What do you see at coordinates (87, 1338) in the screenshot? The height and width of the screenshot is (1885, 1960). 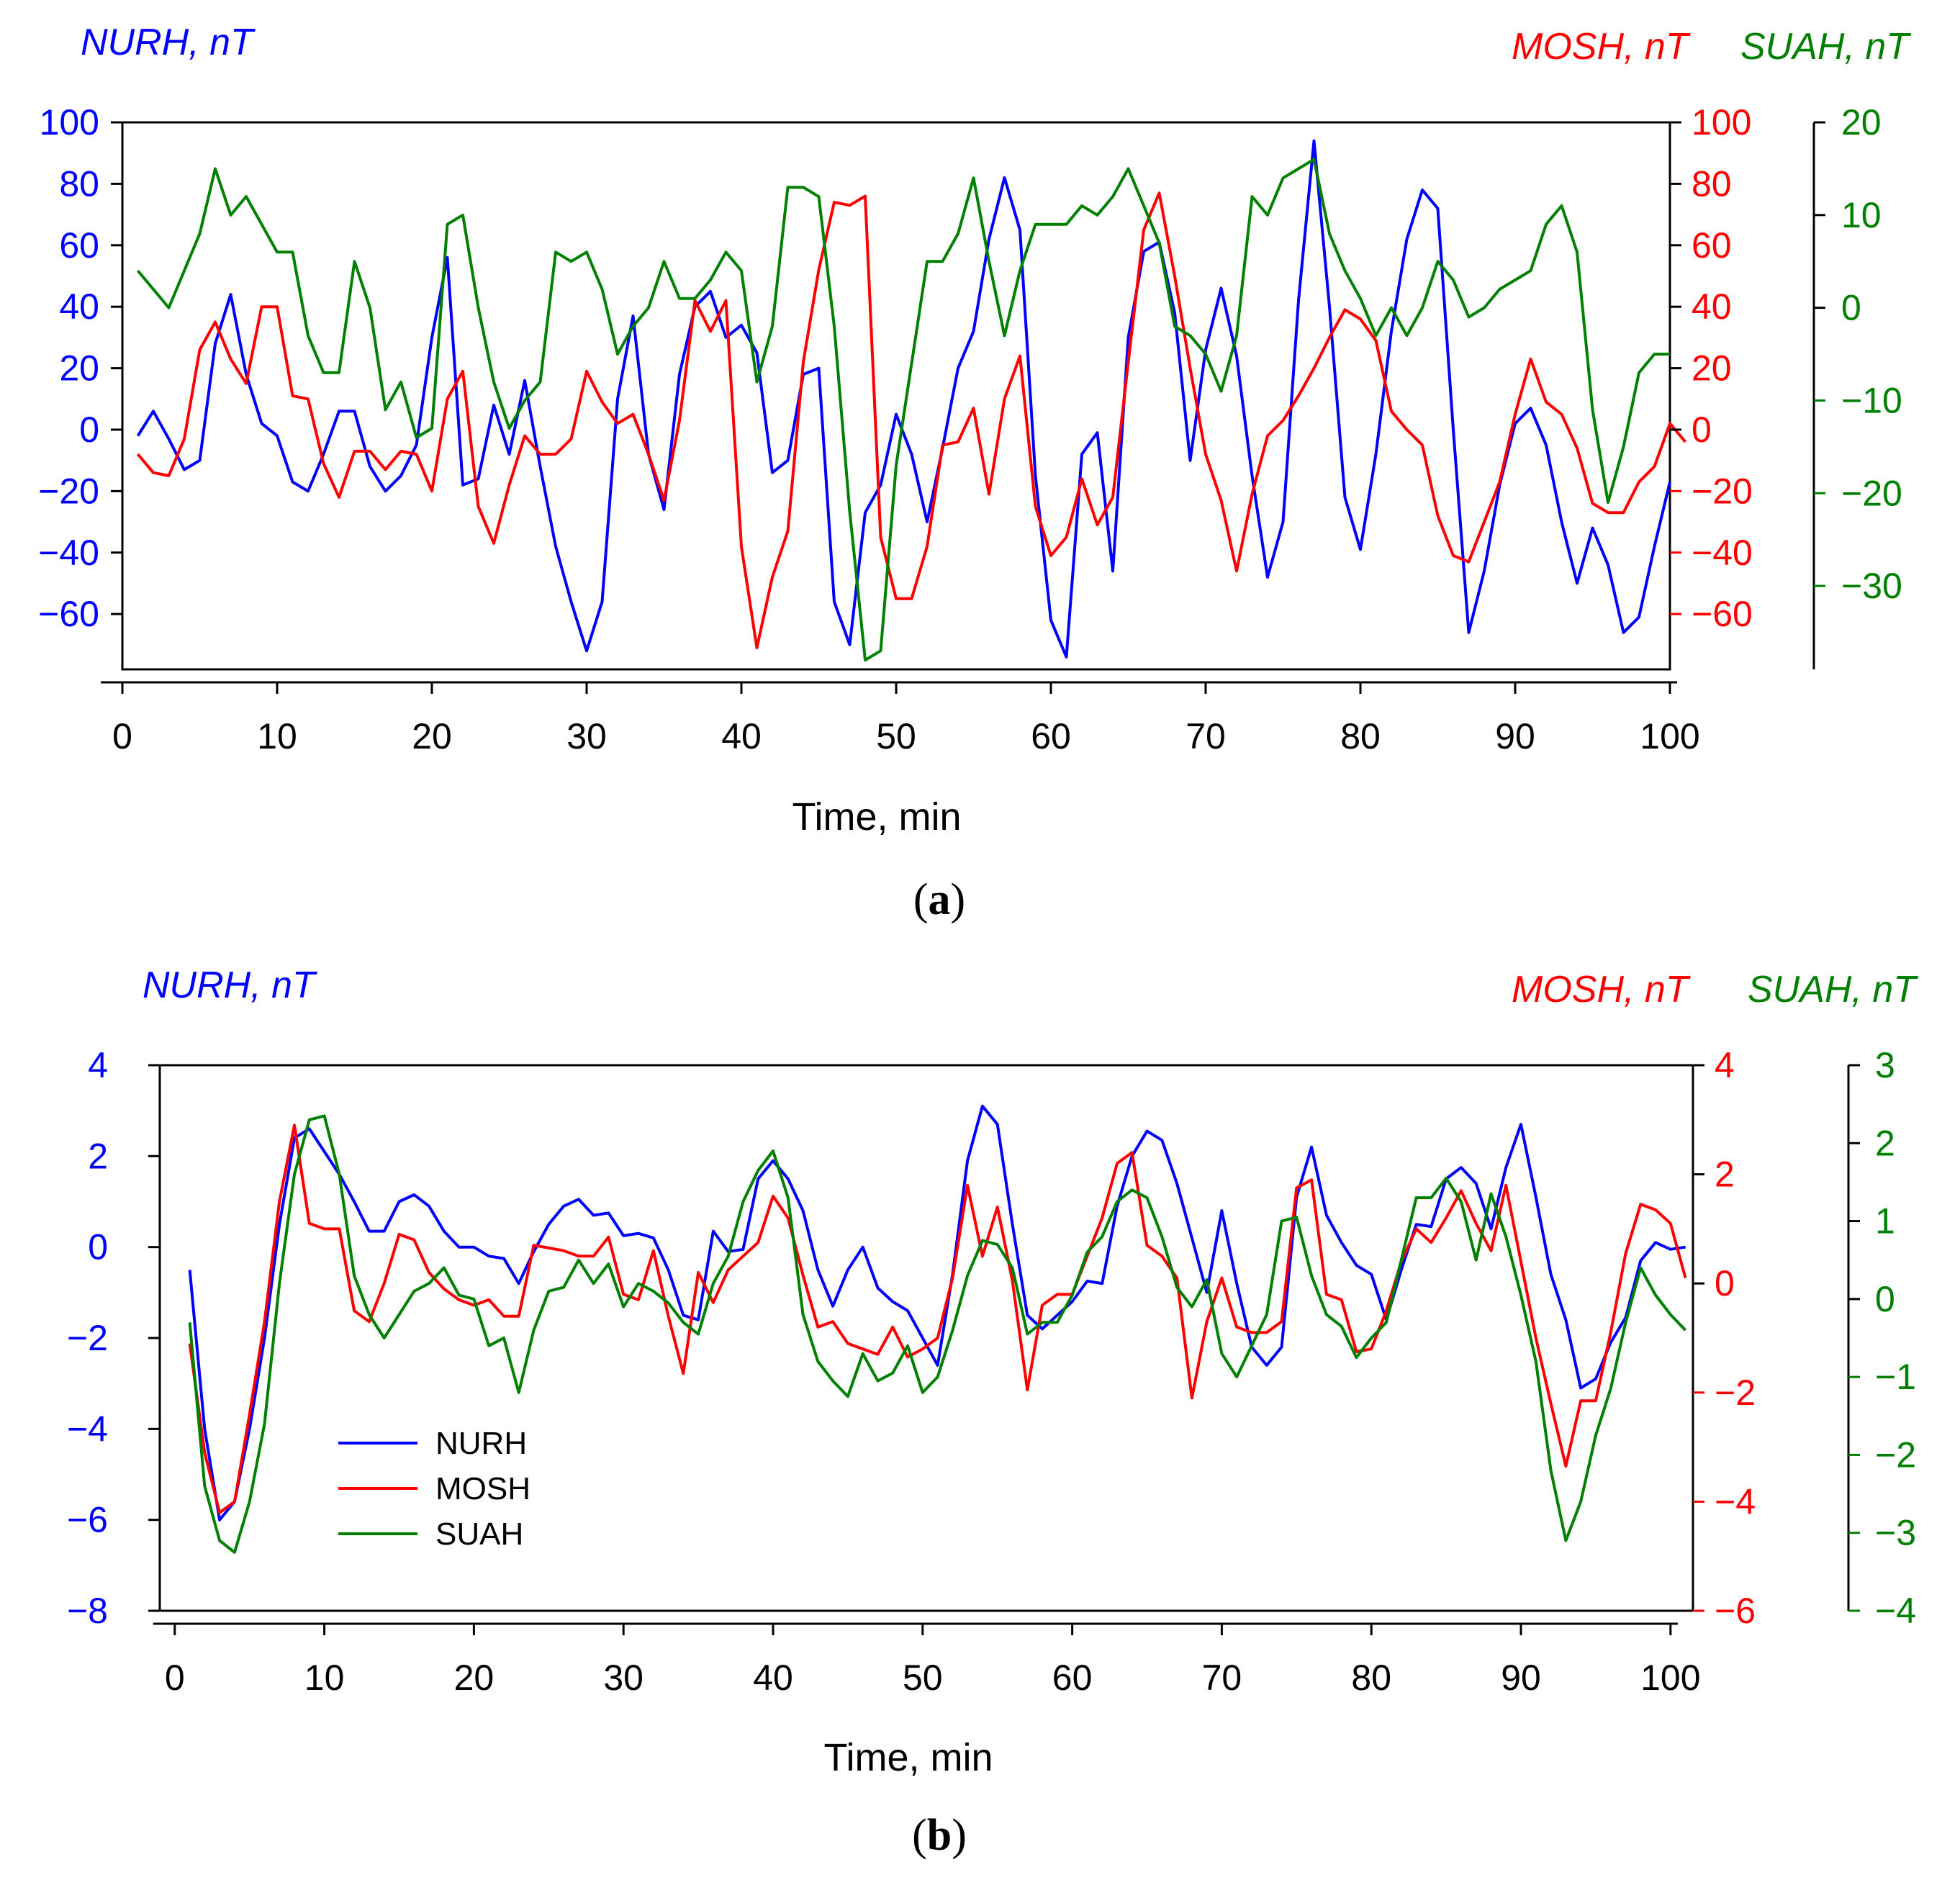 I see `left-tick-label: −2` at bounding box center [87, 1338].